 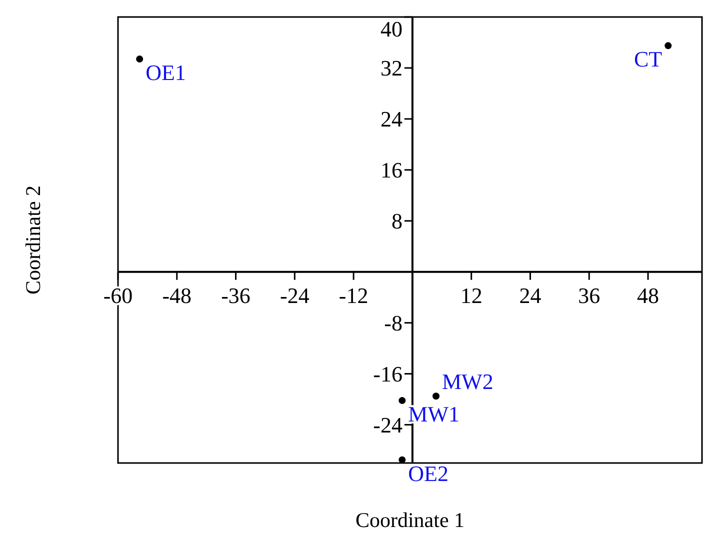 I want to click on x-tick-label: 36, so click(x=589, y=295).